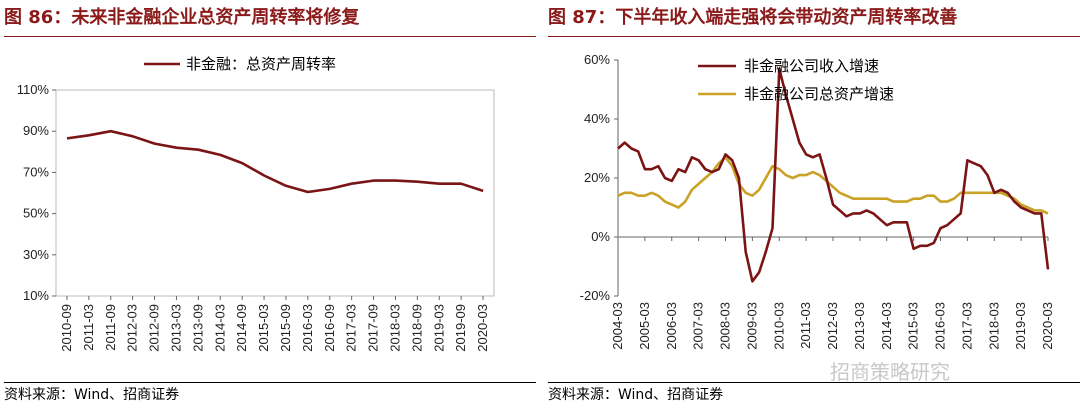 The height and width of the screenshot is (412, 1080). I want to click on x-tick-label: 2013-09, so click(197, 328).